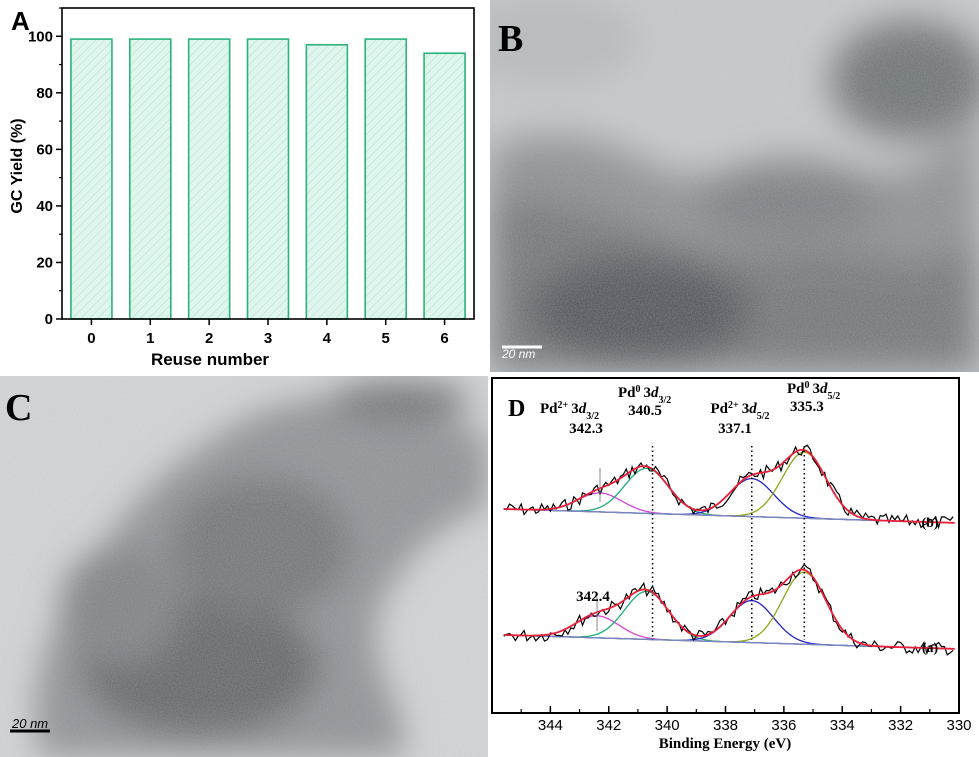  I want to click on x-tick-label: 3, so click(268, 338).